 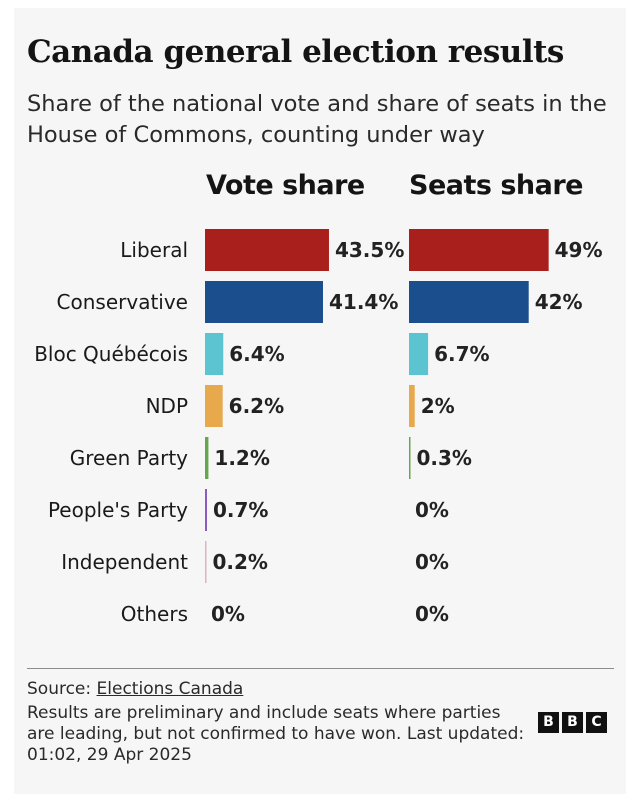 What do you see at coordinates (256, 406) in the screenshot?
I see `value-label-vote-share-ndp: 6.2%` at bounding box center [256, 406].